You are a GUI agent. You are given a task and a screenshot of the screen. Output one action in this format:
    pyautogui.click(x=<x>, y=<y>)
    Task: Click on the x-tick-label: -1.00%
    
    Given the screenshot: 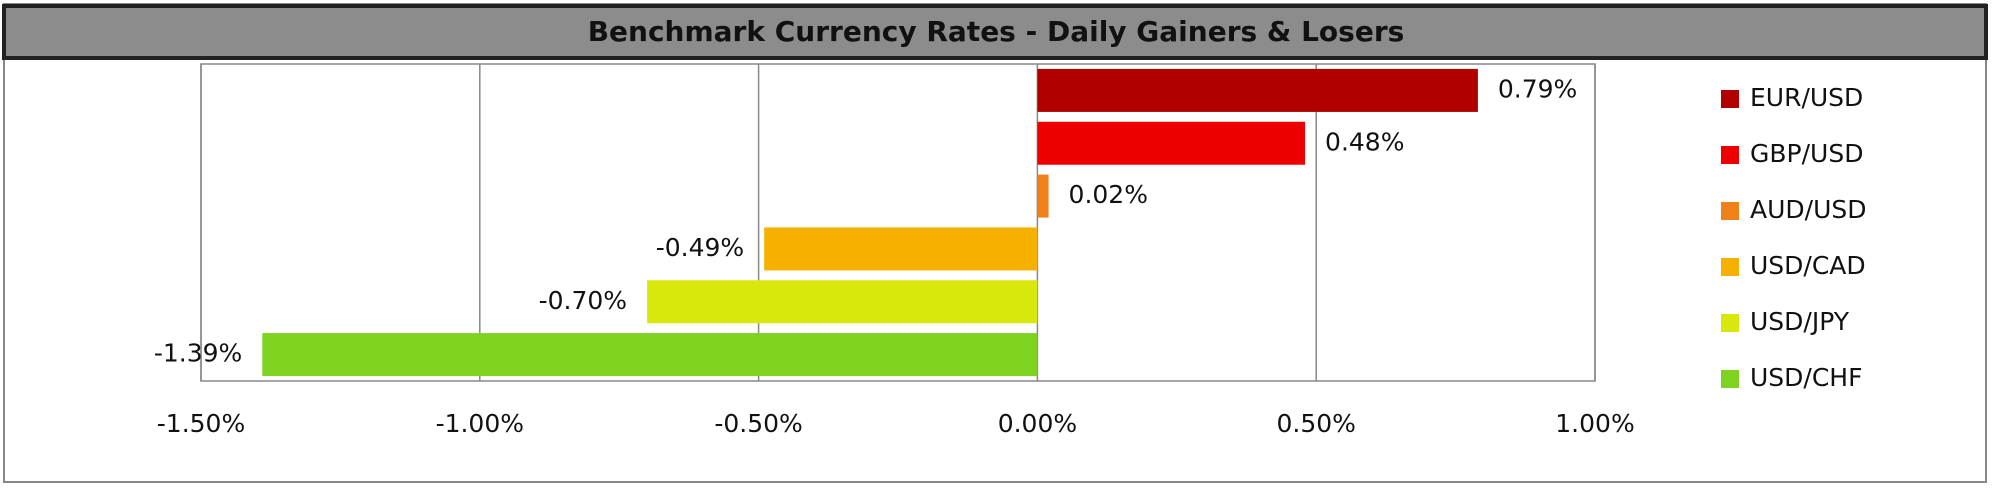 What is the action you would take?
    pyautogui.click(x=480, y=423)
    